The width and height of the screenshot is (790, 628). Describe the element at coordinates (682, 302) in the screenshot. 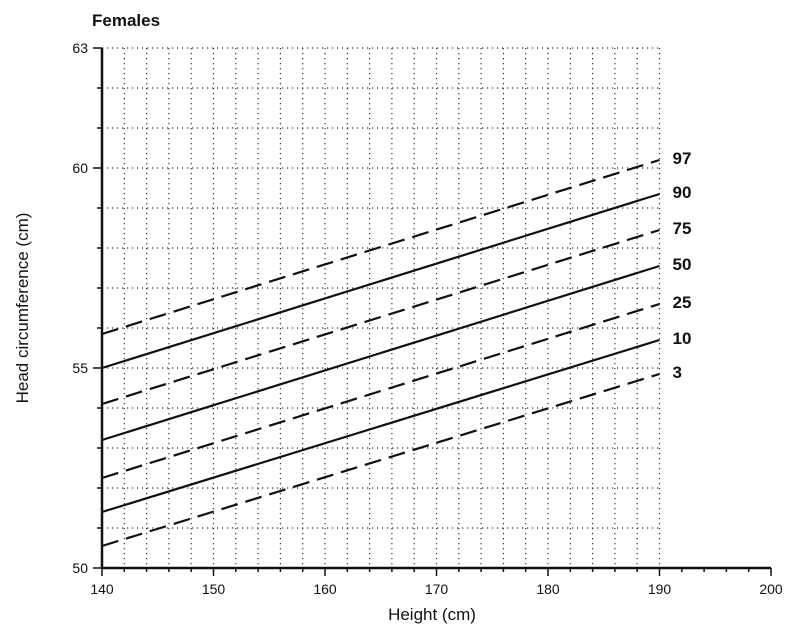

I see `percentile-label-25: 25` at that location.